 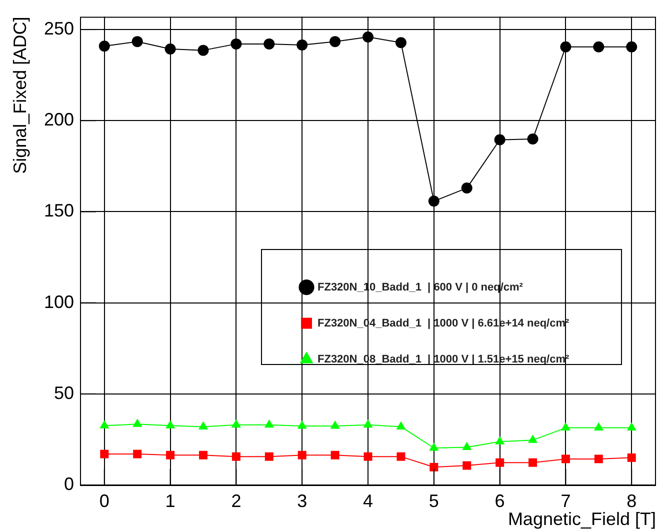 What do you see at coordinates (64, 392) in the screenshot?
I see `y-tick-label: 50` at bounding box center [64, 392].